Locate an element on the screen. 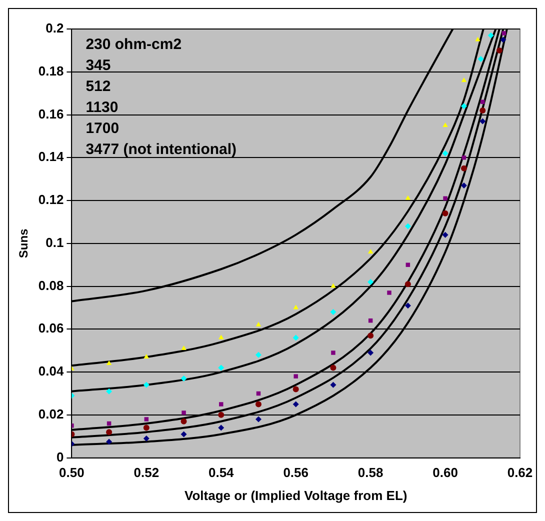  y-axis-title: Suns is located at coordinates (23, 243).